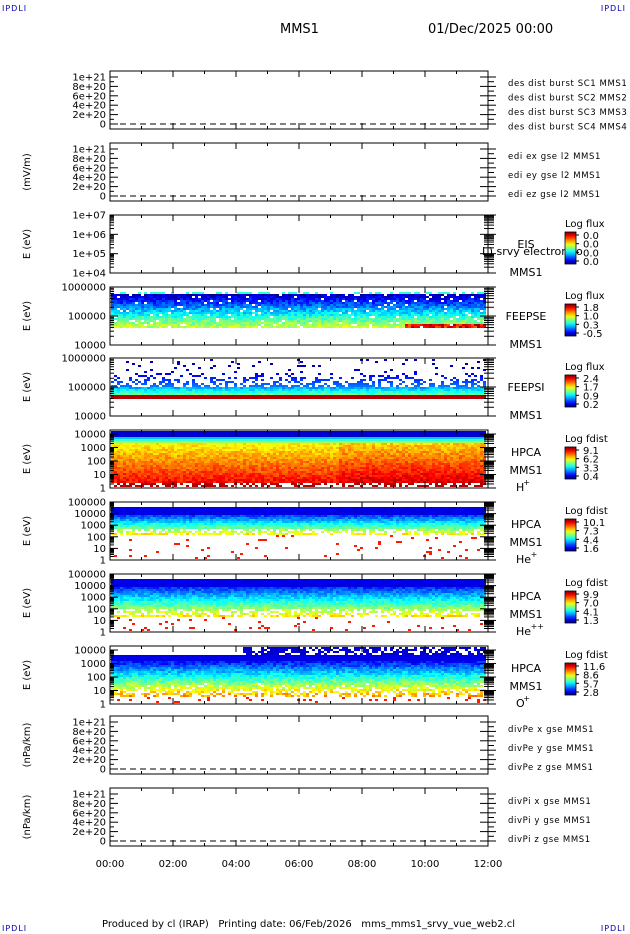 Image resolution: width=630 pixels, height=934 pixels. I want to click on y-tick-label-divpe: 2e+20, so click(89, 760).